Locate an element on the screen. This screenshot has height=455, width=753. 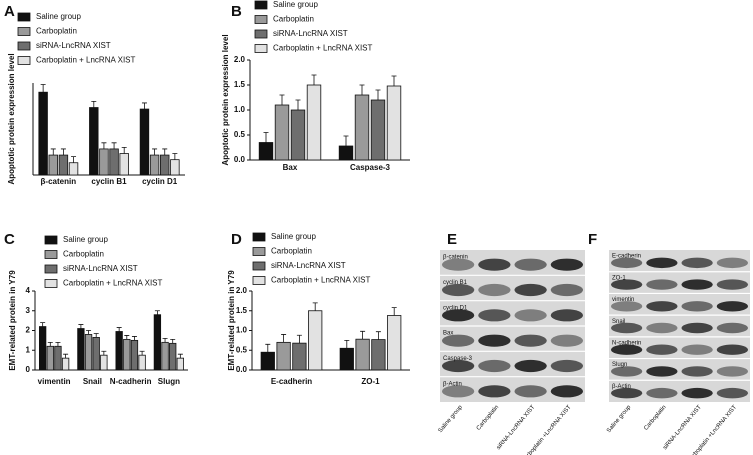
y-tick-label: 4 is located at coordinates (28, 290).